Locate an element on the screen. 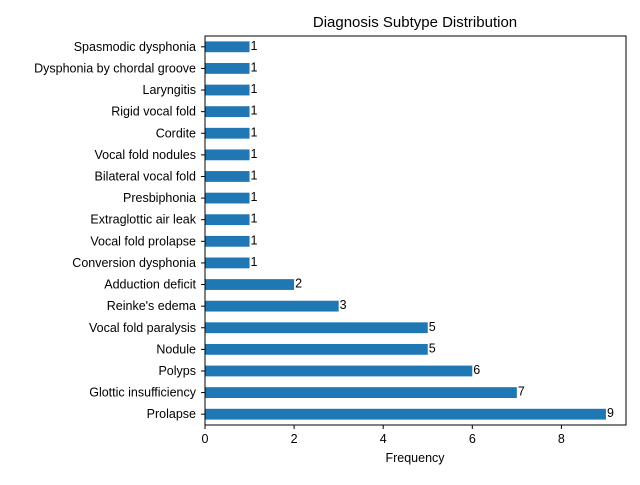 This screenshot has width=640, height=485. x-tick-label: 8 is located at coordinates (561, 439).